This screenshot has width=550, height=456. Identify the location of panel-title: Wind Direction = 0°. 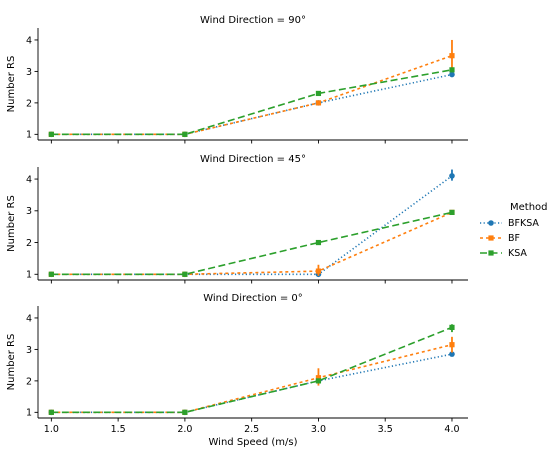
(253, 298).